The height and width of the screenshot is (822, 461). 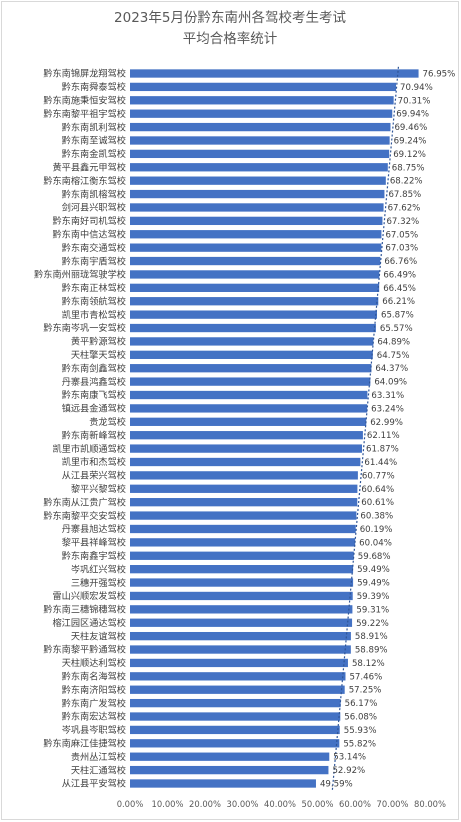 I want to click on value-label: 61.87%, so click(x=382, y=450).